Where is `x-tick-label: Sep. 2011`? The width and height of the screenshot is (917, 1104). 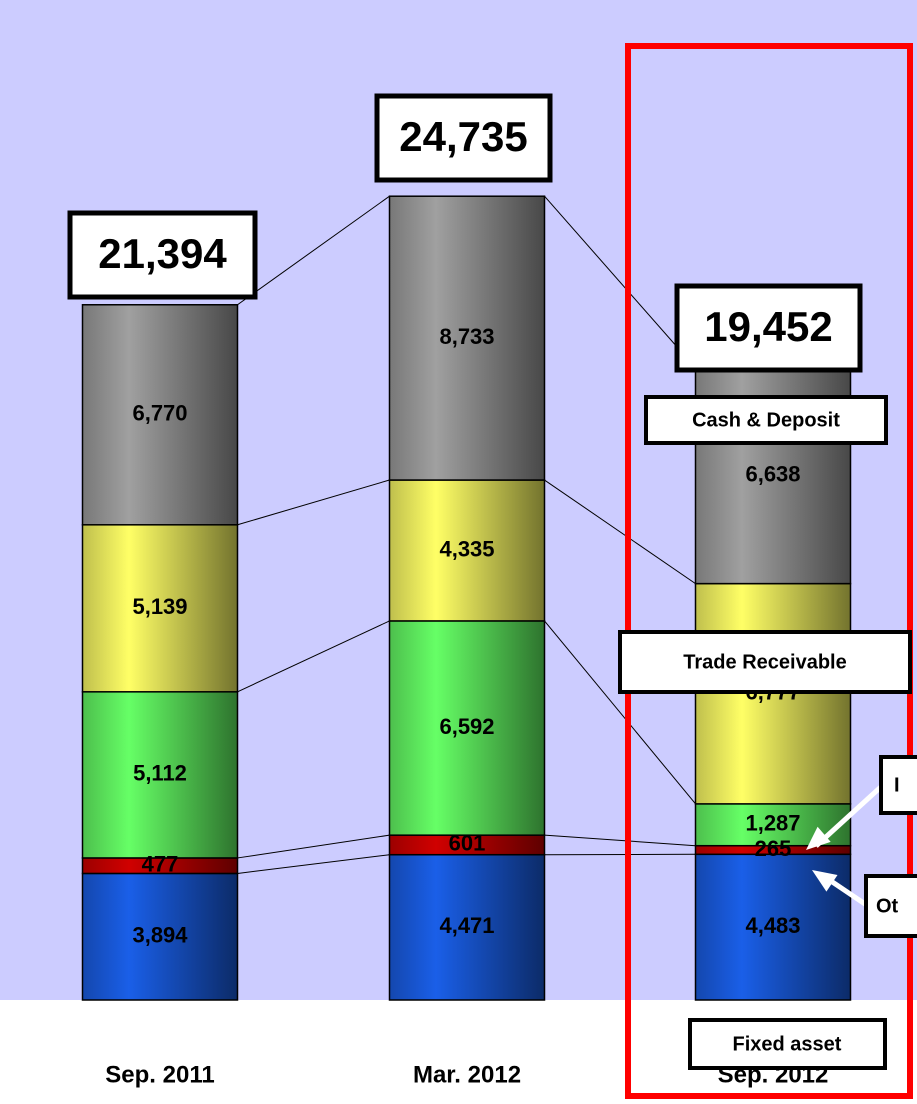 x-tick-label: Sep. 2011 is located at coordinates (159, 1074).